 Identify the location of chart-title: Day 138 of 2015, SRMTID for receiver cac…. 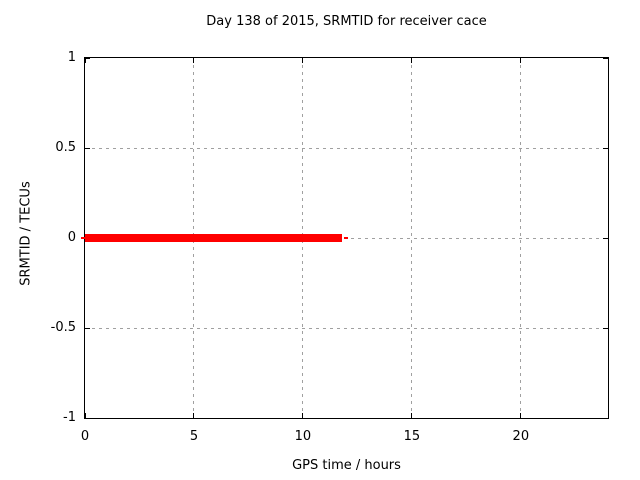
(346, 21).